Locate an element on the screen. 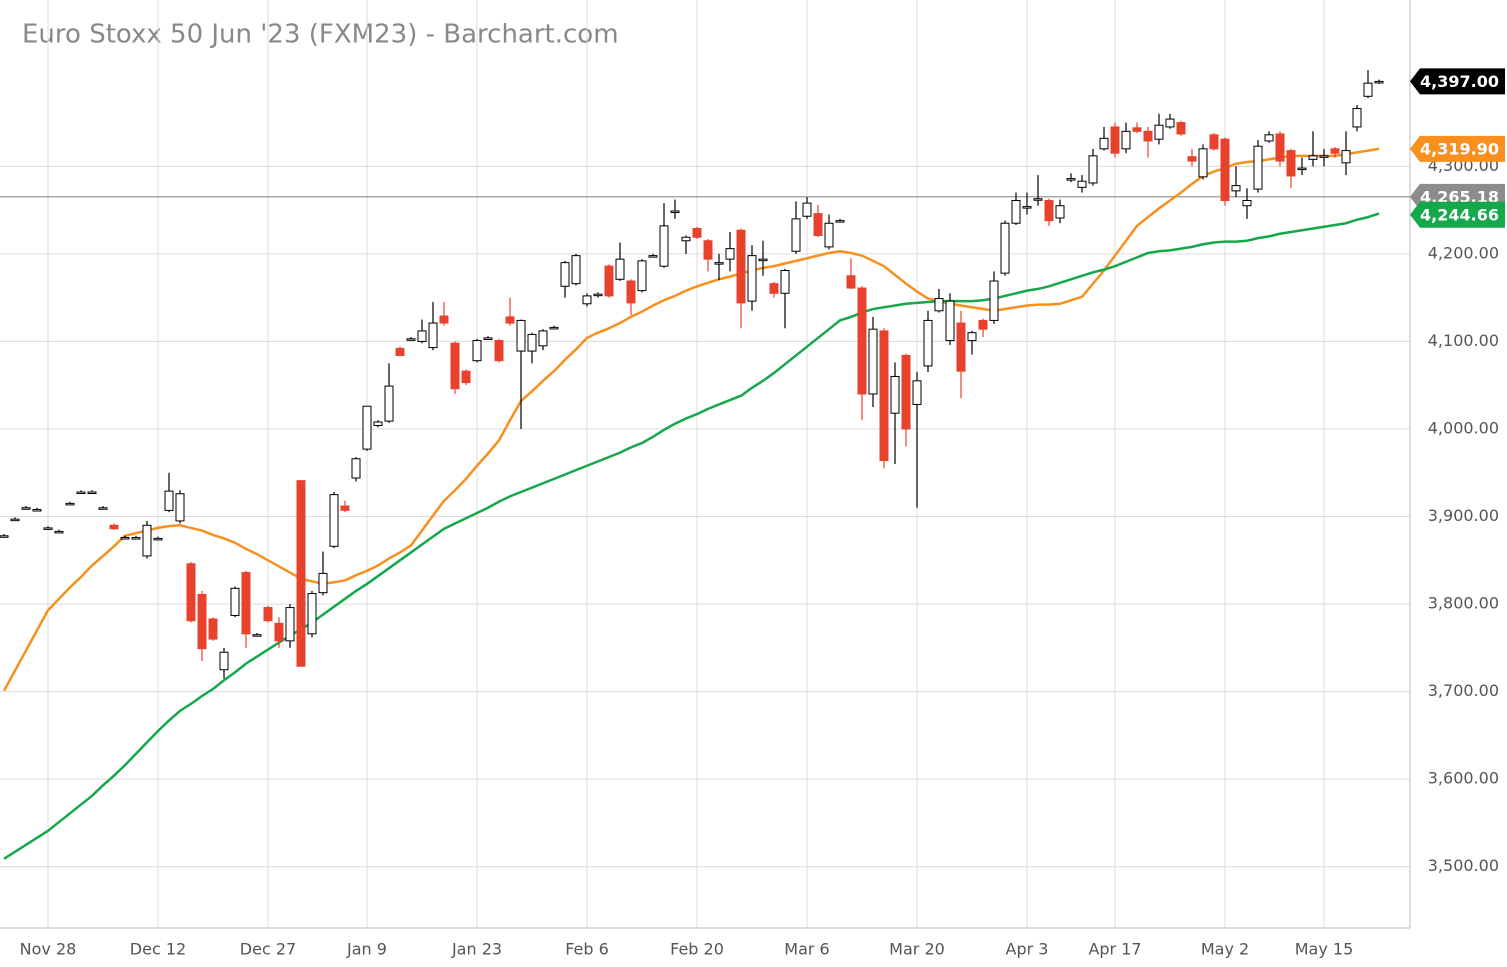 The height and width of the screenshot is (967, 1507). y-tick-label: 4,200.00 is located at coordinates (1463, 252).